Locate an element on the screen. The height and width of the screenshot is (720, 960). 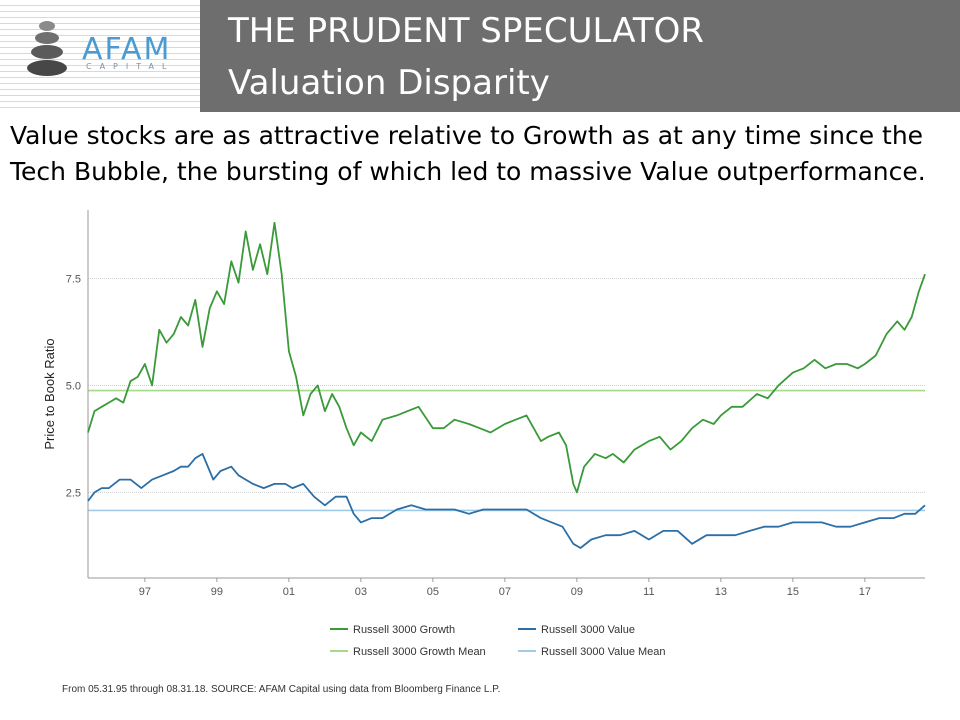
x-tick-label: 01 is located at coordinates (289, 592).